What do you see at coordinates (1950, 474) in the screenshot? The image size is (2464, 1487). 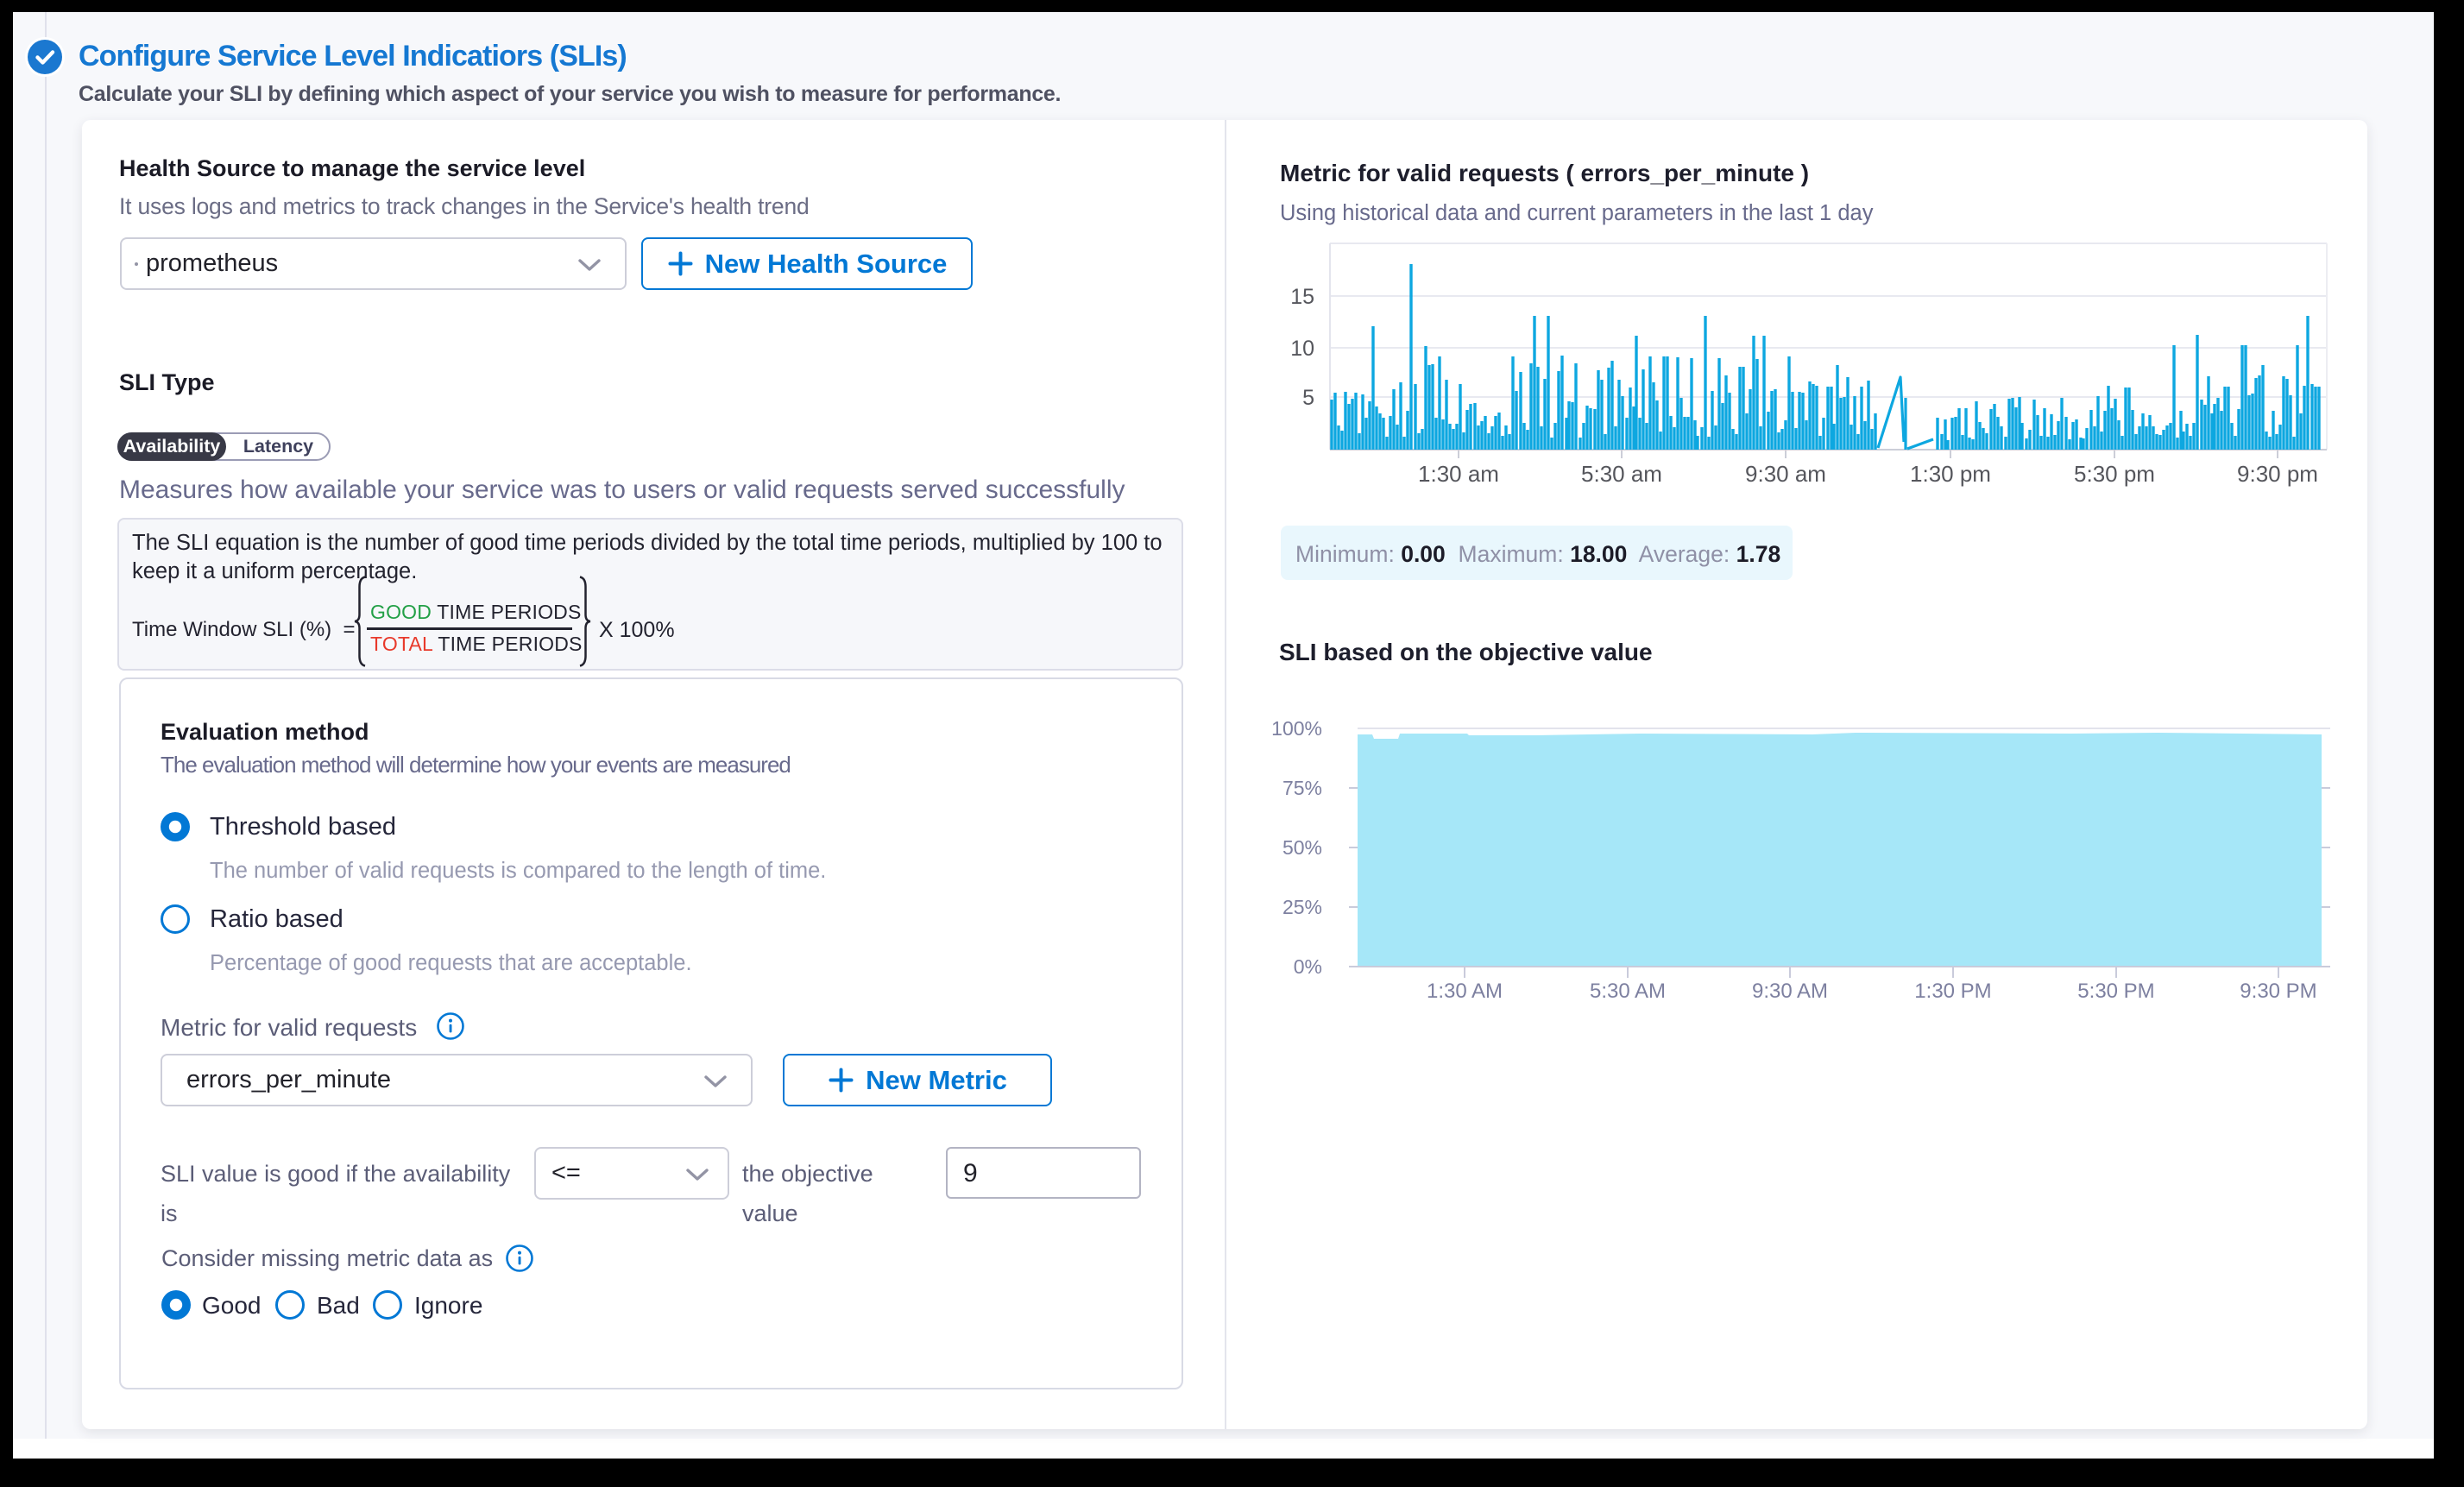 I see `svg-text: 1:30 pm` at bounding box center [1950, 474].